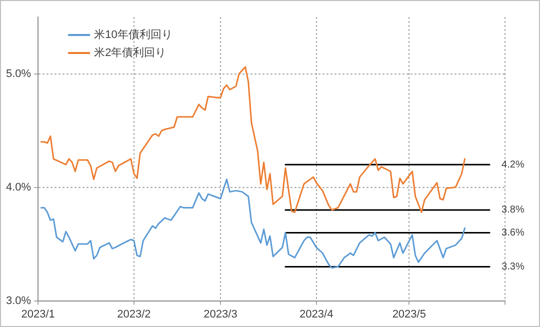 This screenshot has width=540, height=327. What do you see at coordinates (130, 53) in the screenshot?
I see `legend-label: 米2年債利回り` at bounding box center [130, 53].